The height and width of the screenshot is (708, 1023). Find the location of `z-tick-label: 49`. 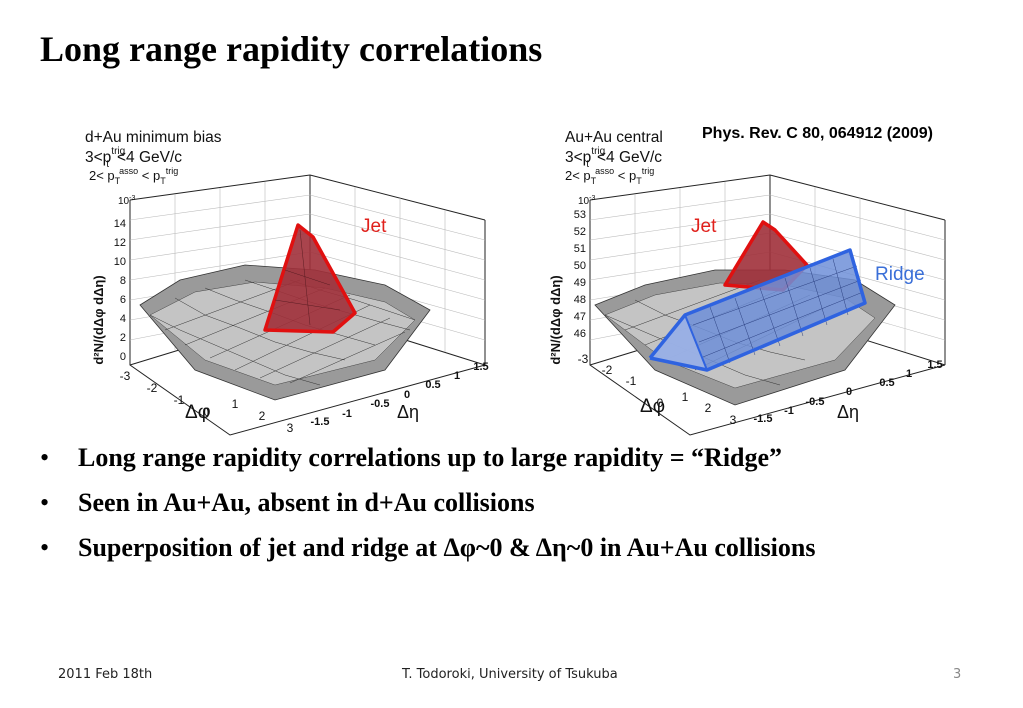

z-tick-label: 49 is located at coordinates (580, 283).